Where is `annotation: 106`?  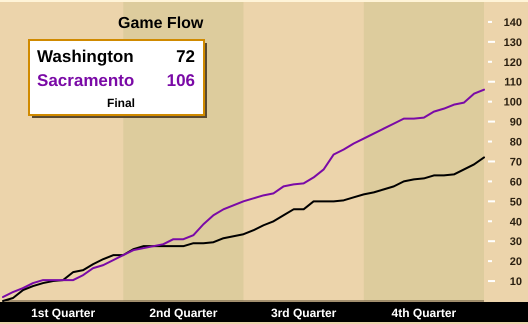
annotation: 106 is located at coordinates (180, 80).